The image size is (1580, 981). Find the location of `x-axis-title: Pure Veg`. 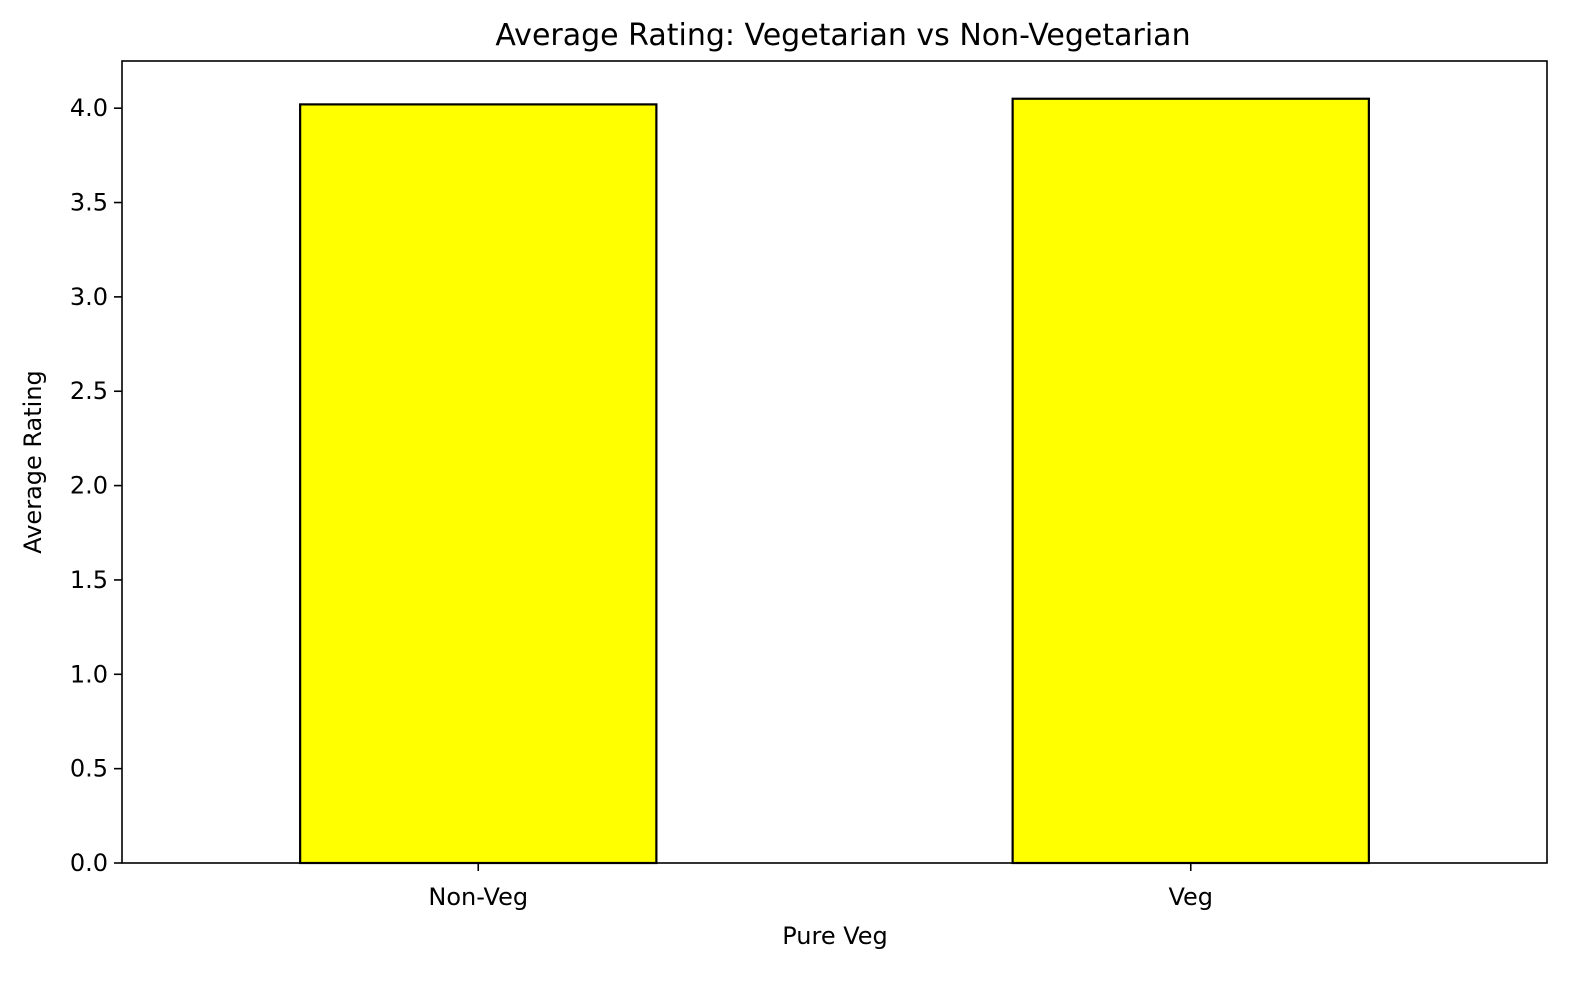

x-axis-title: Pure Veg is located at coordinates (835, 936).